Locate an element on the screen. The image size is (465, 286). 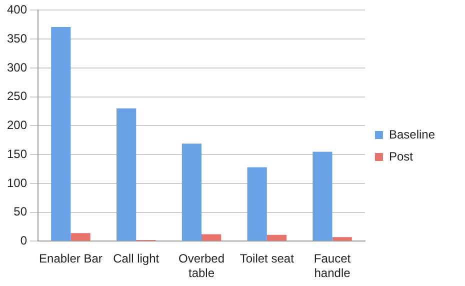
x-tick-label: Enabler Bar is located at coordinates (70, 259).